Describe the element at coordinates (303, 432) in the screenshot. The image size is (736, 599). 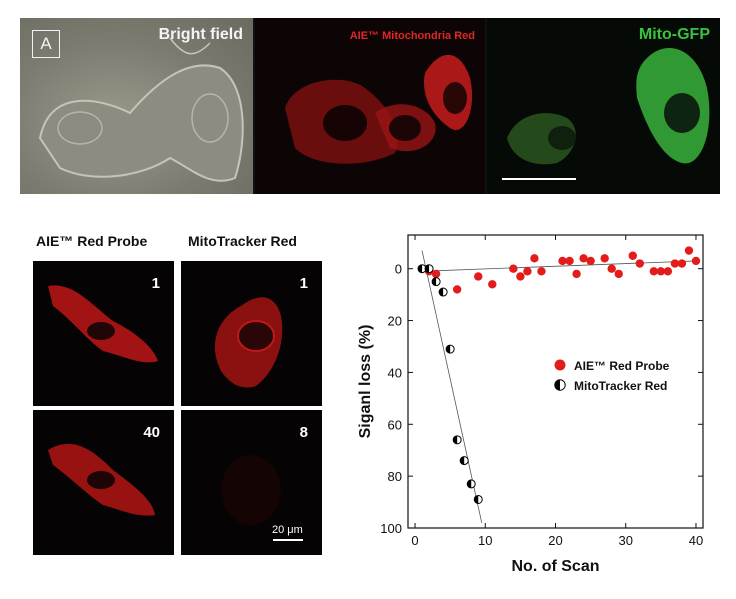
I see `scan-number: 8` at that location.